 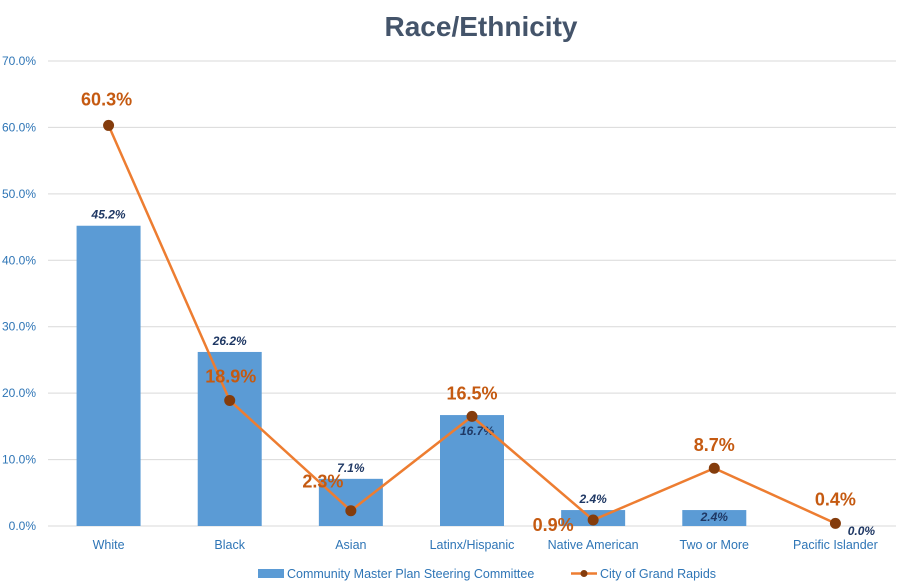 What do you see at coordinates (19, 327) in the screenshot?
I see `y-tick-label: 30.0%` at bounding box center [19, 327].